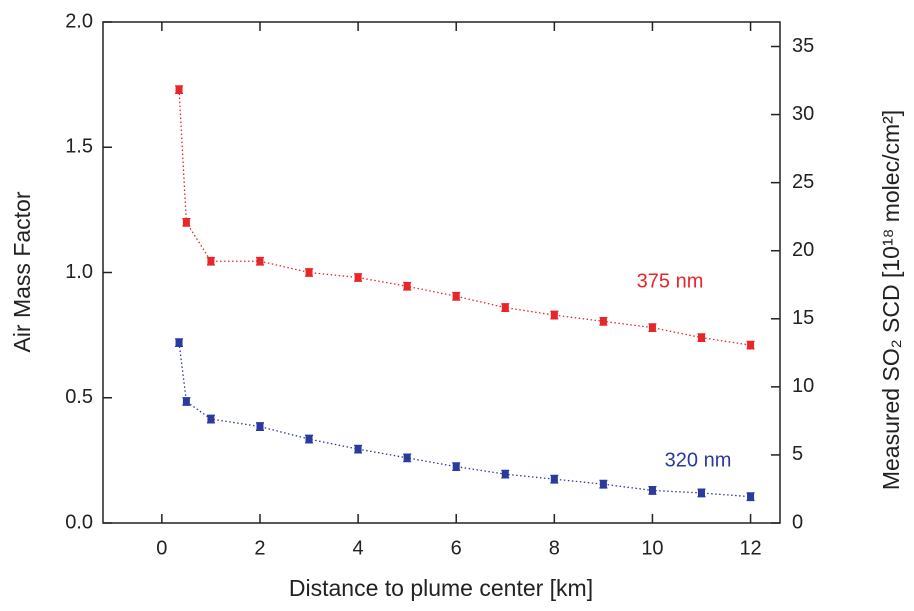 The height and width of the screenshot is (611, 914). What do you see at coordinates (554, 548) in the screenshot?
I see `x-tick-label: 8` at bounding box center [554, 548].